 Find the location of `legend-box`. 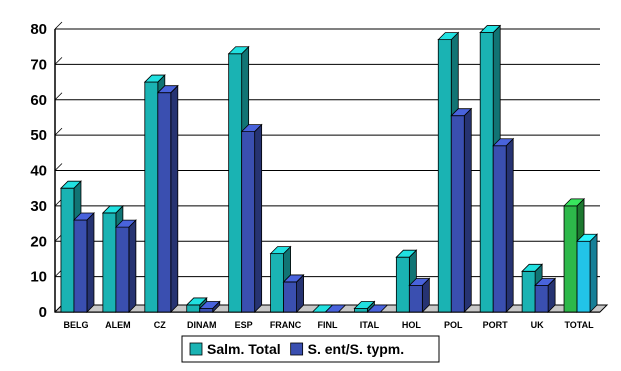

legend-box is located at coordinates (310, 349).